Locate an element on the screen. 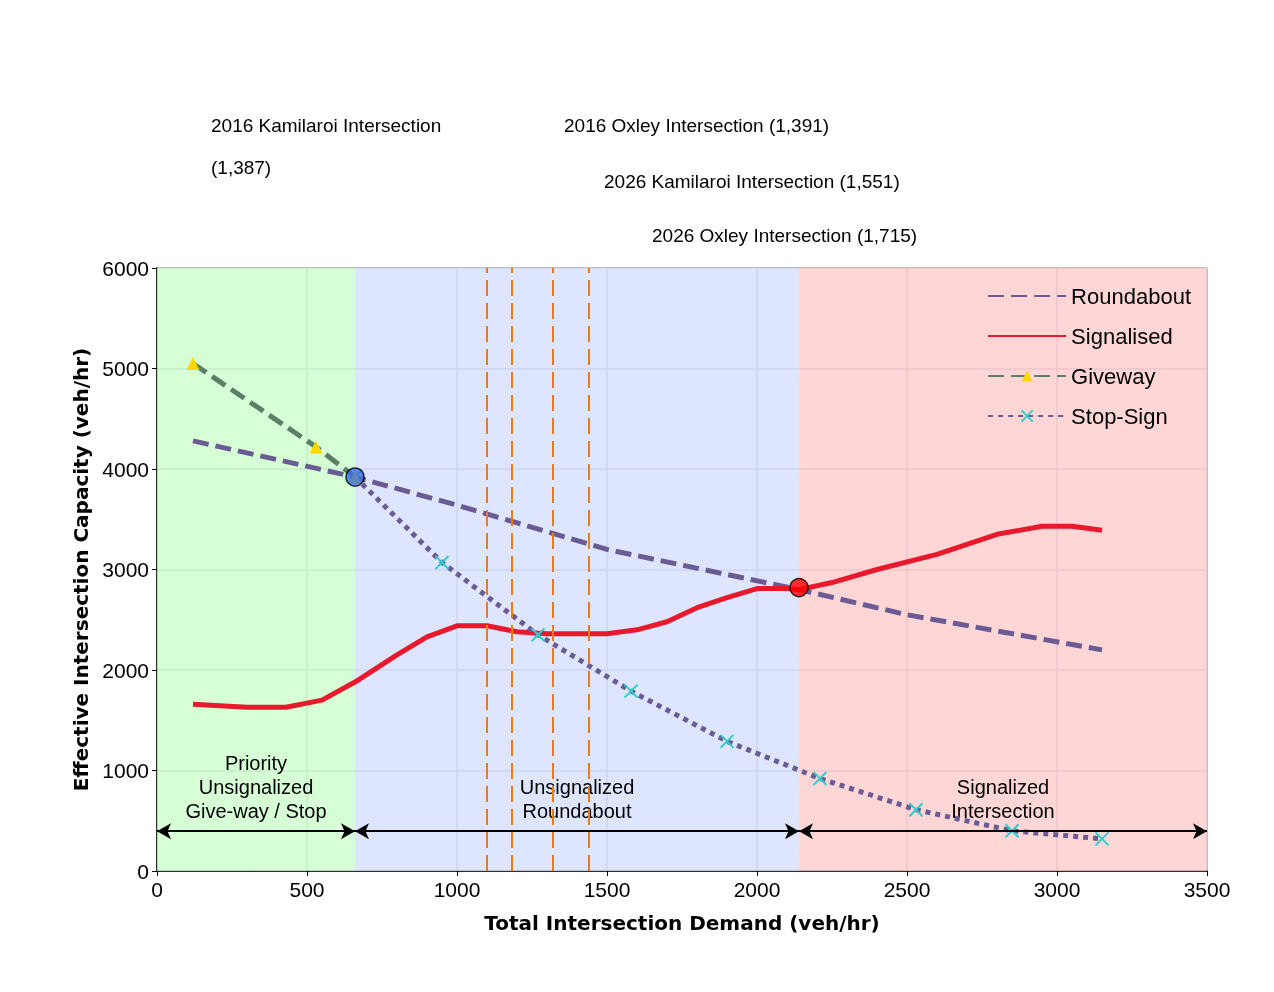 Image resolution: width=1274 pixels, height=992 pixels. x-tick-label: 2000 is located at coordinates (757, 889).